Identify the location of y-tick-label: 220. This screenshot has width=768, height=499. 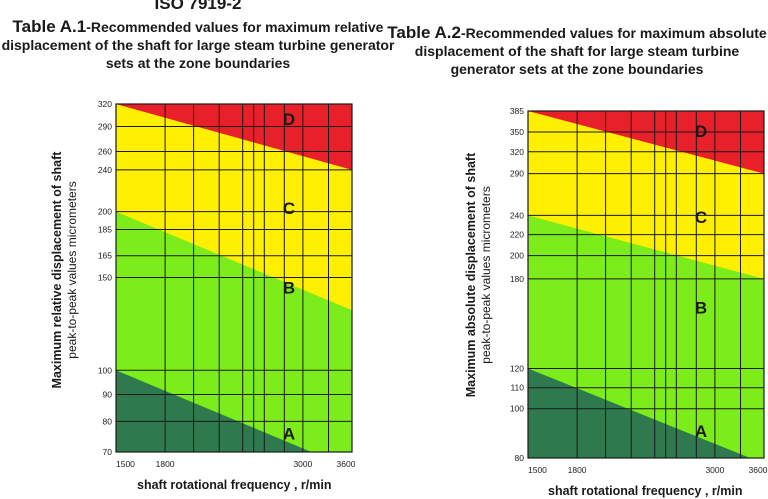
(517, 235).